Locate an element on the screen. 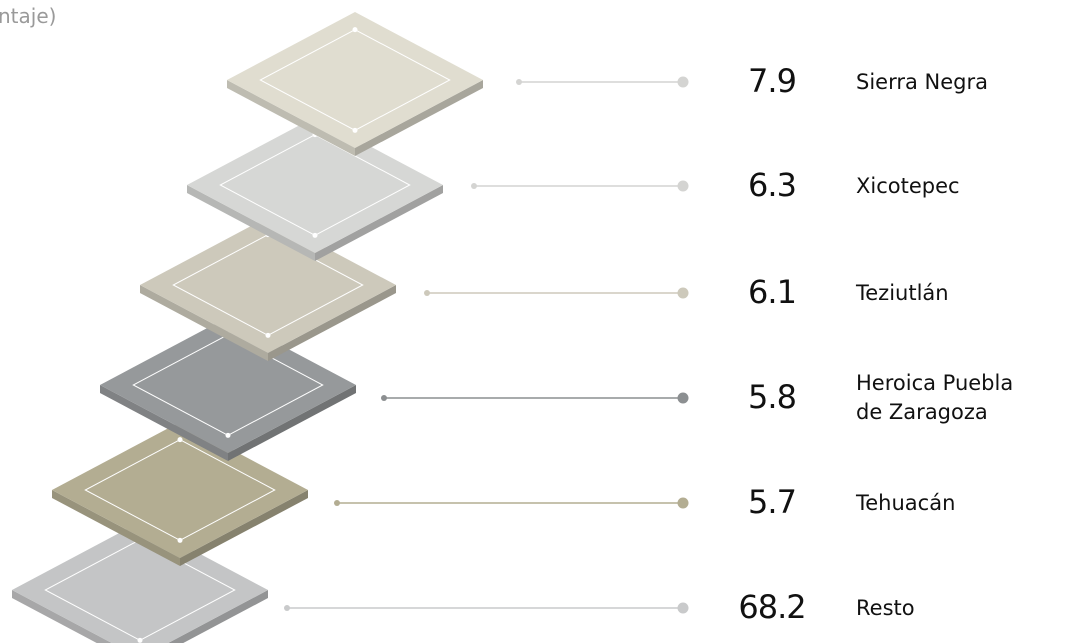 The height and width of the screenshot is (643, 1067). value: 6.3 is located at coordinates (772, 185).